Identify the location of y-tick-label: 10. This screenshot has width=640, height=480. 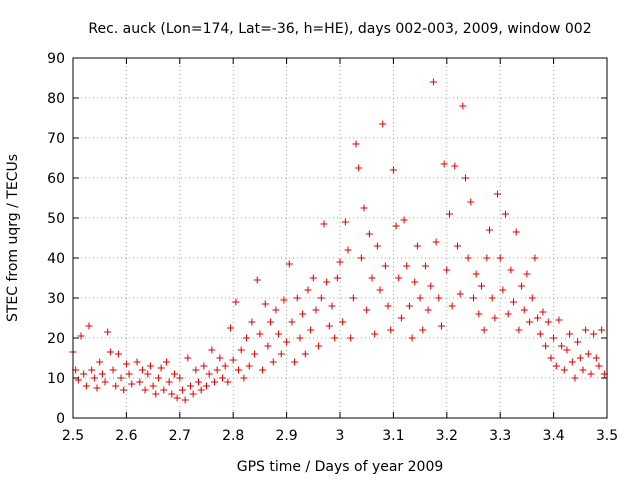
(56, 379).